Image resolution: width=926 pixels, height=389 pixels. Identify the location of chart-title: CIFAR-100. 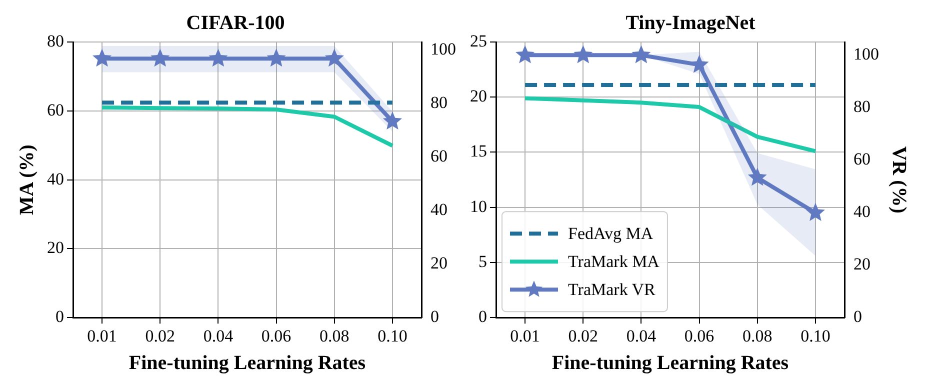
(235, 23).